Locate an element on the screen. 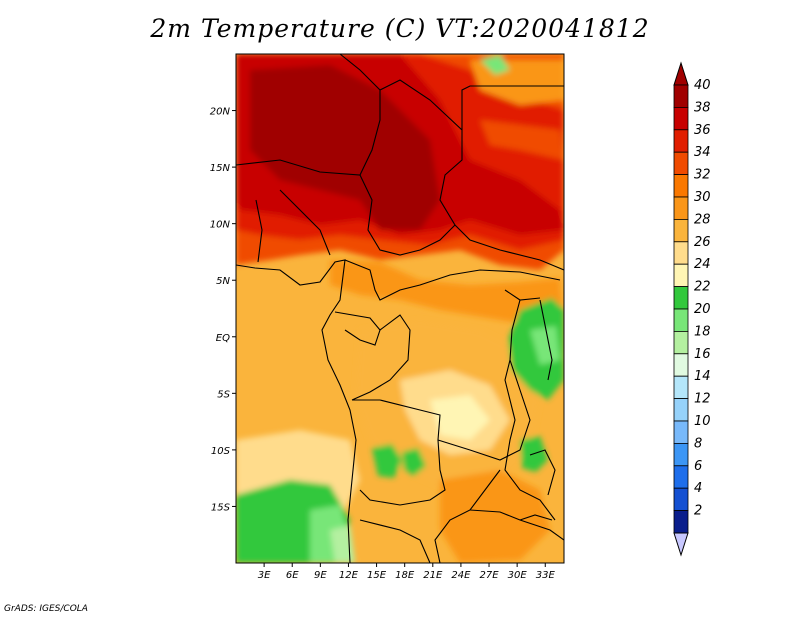 Image resolution: width=800 pixels, height=618 pixels. colorbar-label: 6 is located at coordinates (698, 466).